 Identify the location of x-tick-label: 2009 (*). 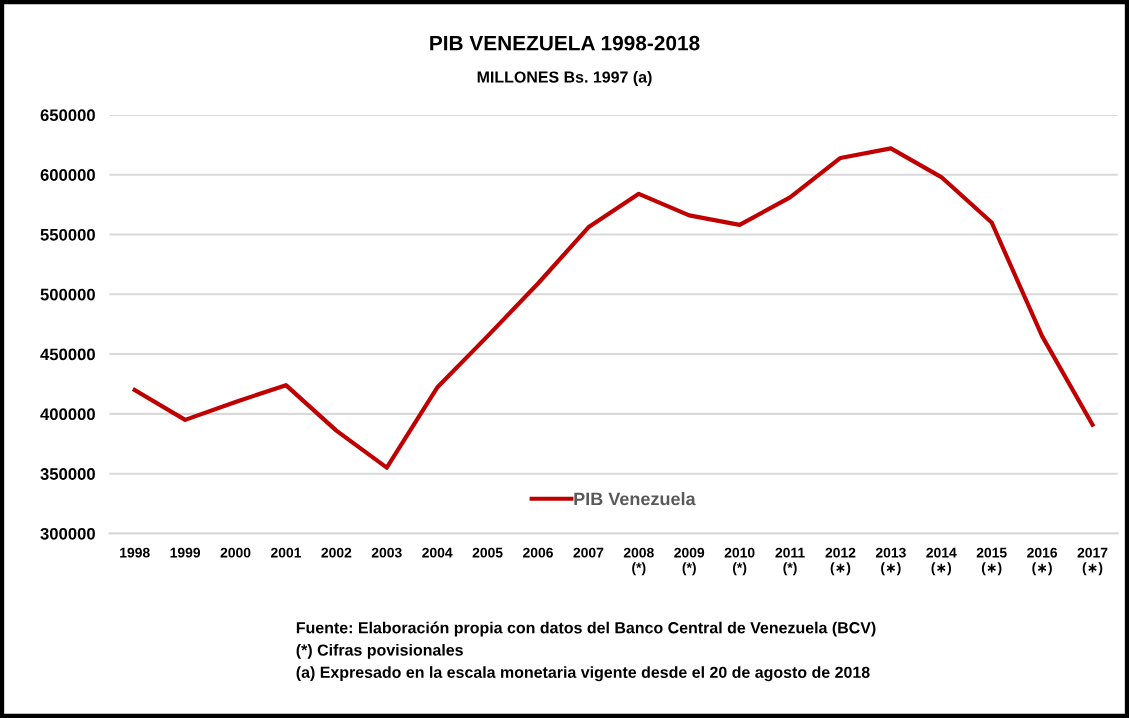
(689, 561).